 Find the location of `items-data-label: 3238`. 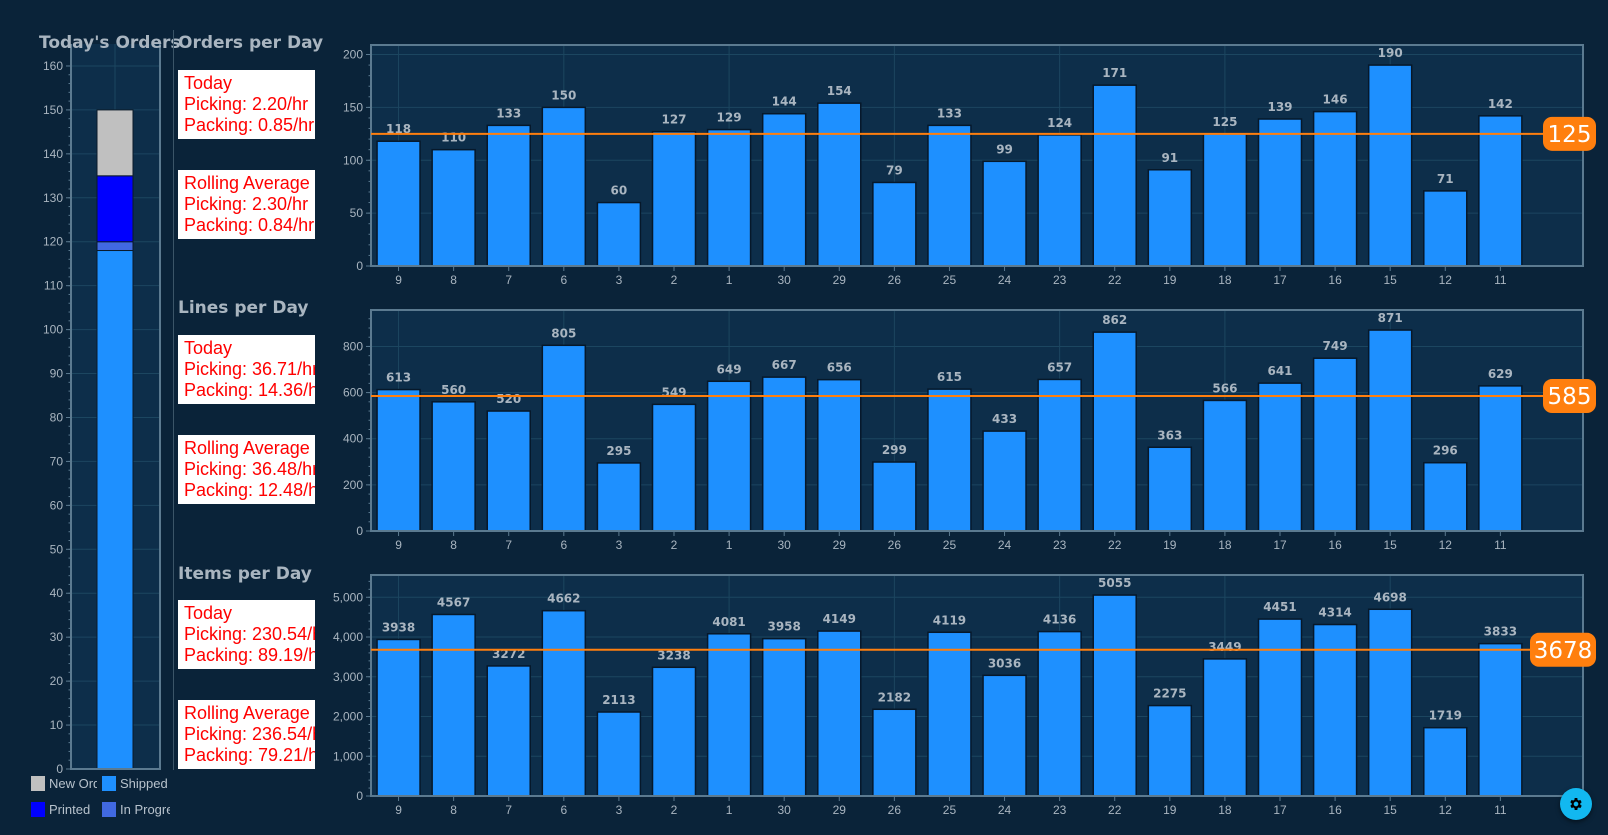

items-data-label: 3238 is located at coordinates (673, 655).